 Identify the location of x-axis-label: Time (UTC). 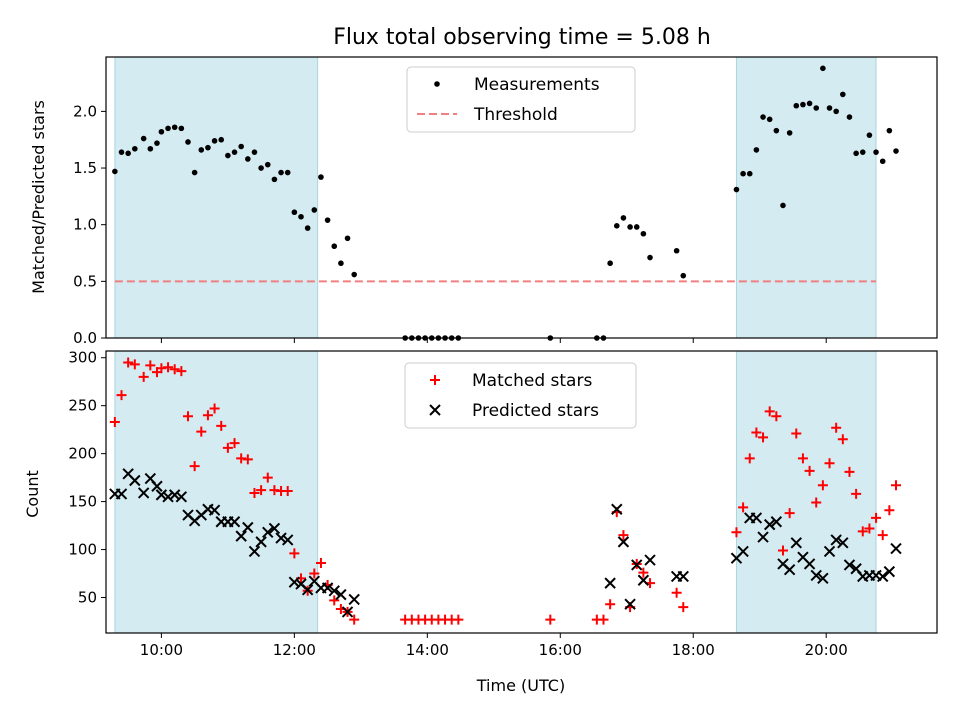
(520, 685).